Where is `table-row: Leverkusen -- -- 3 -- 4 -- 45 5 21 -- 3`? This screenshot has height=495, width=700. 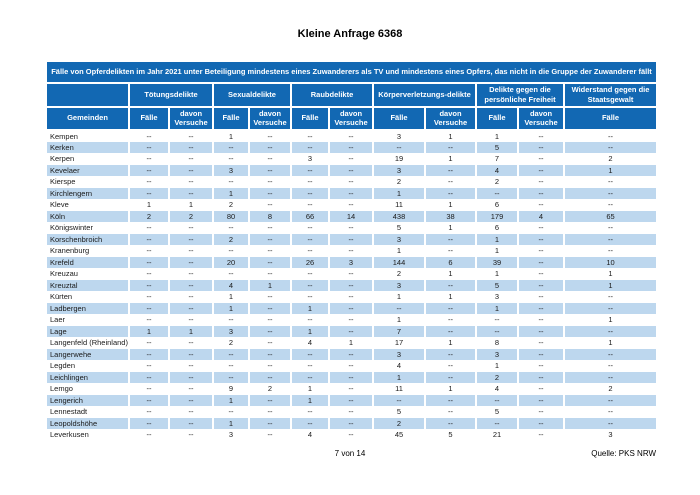 table-row: Leverkusen -- -- 3 -- 4 -- 45 5 21 -- 3 is located at coordinates (352, 435).